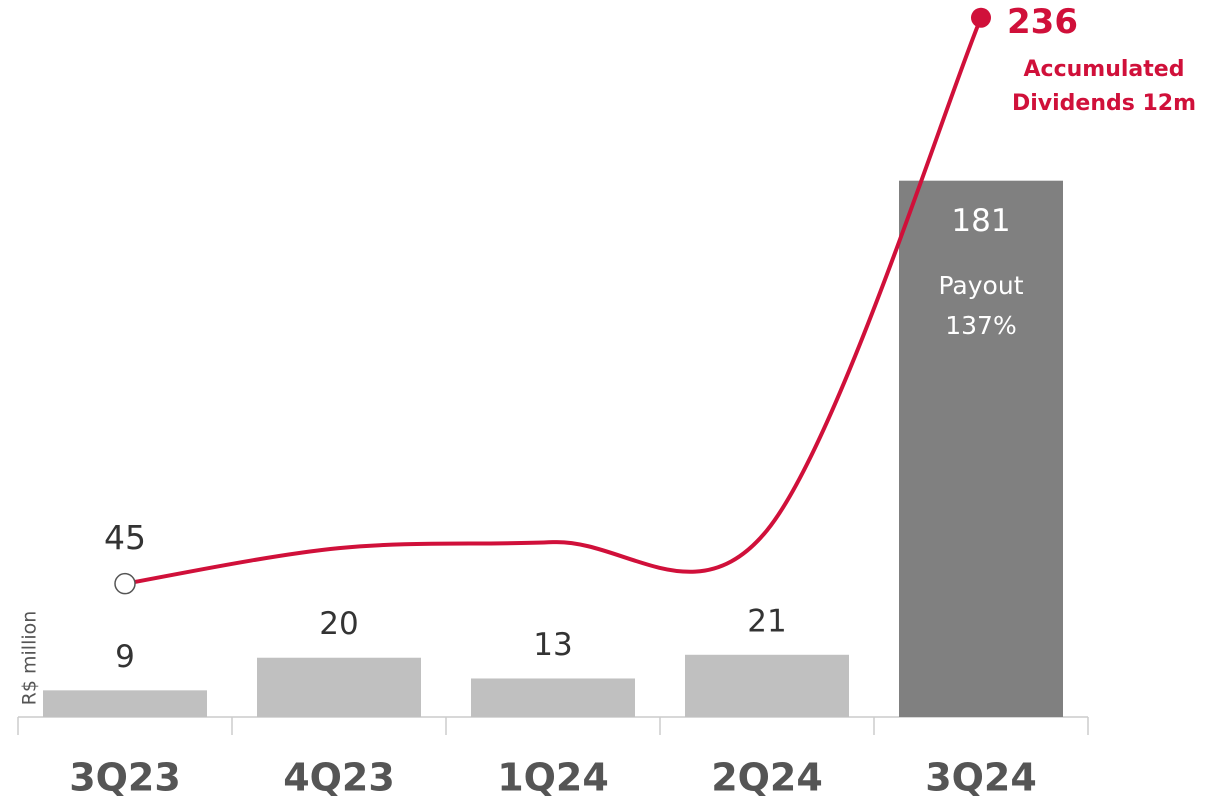 Image resolution: width=1205 pixels, height=800 pixels. Describe the element at coordinates (125, 778) in the screenshot. I see `x-tick-label: 3Q23` at that location.